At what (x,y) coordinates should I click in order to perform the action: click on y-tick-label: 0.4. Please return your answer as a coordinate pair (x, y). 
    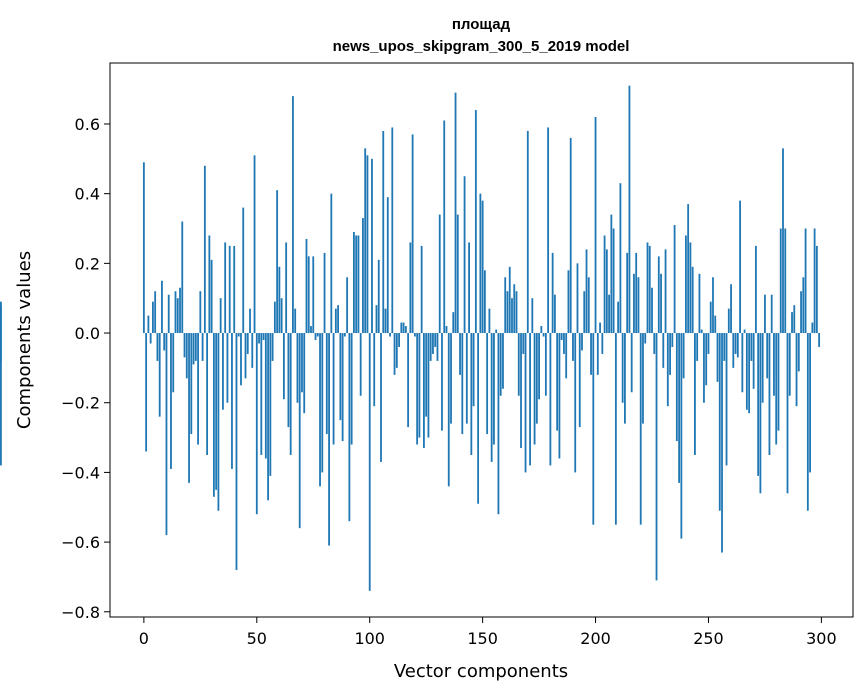
    Looking at the image, I should click on (87, 194).